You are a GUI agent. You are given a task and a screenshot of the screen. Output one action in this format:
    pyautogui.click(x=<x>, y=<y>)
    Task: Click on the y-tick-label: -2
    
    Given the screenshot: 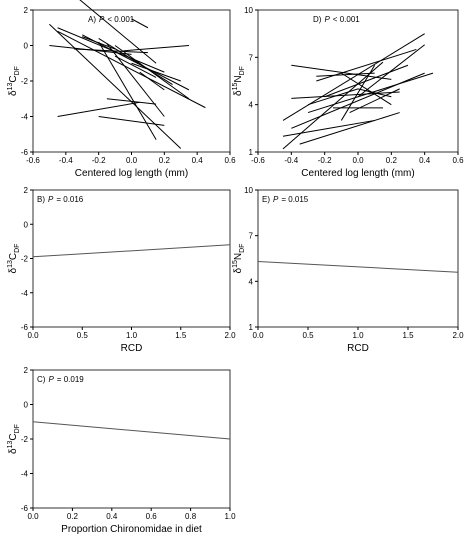 What is the action you would take?
    pyautogui.click(x=25, y=259)
    